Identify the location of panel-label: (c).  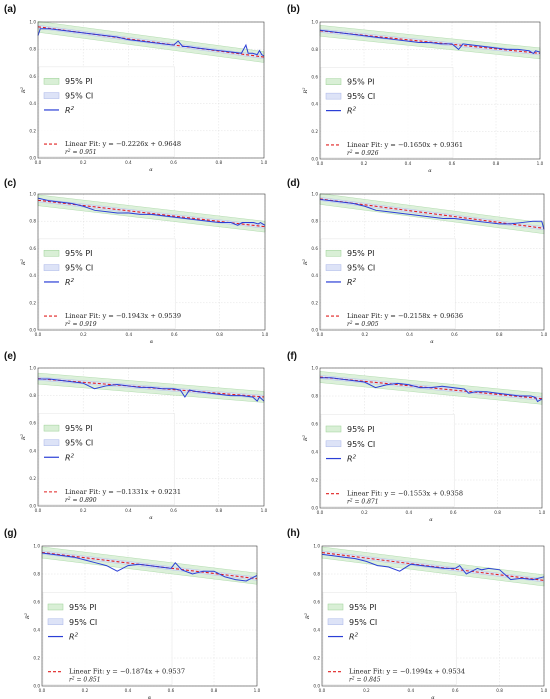
(10, 183).